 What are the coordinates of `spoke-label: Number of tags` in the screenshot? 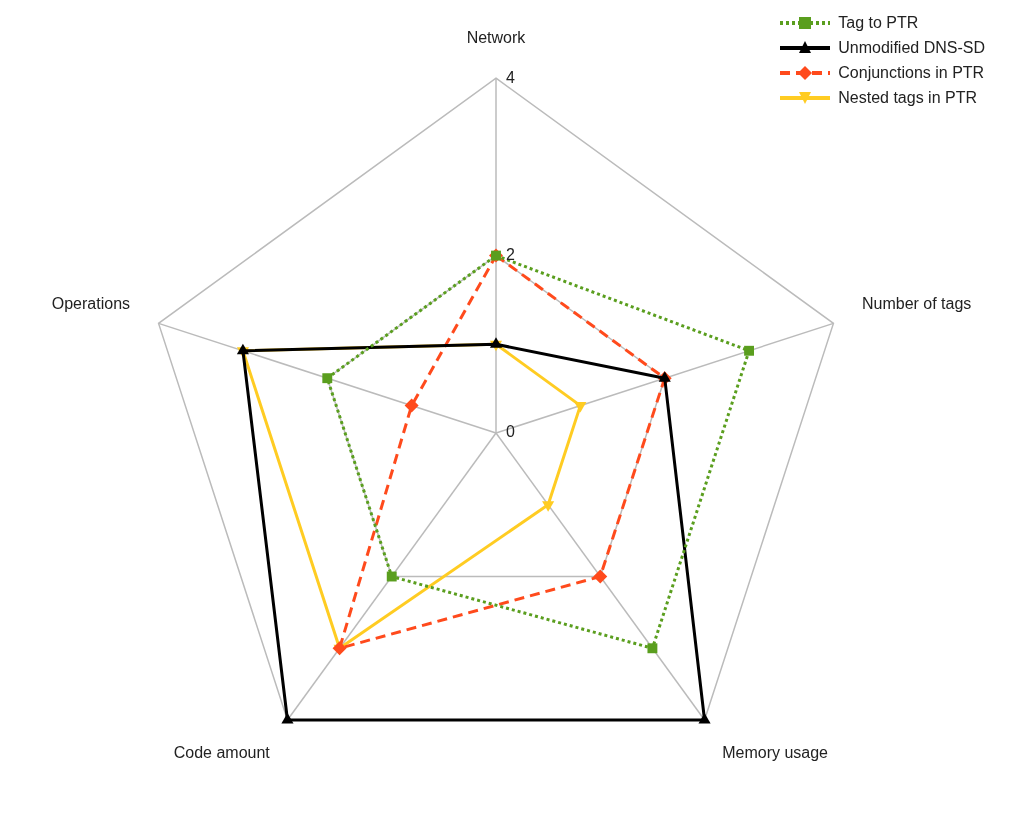 It's located at (916, 303).